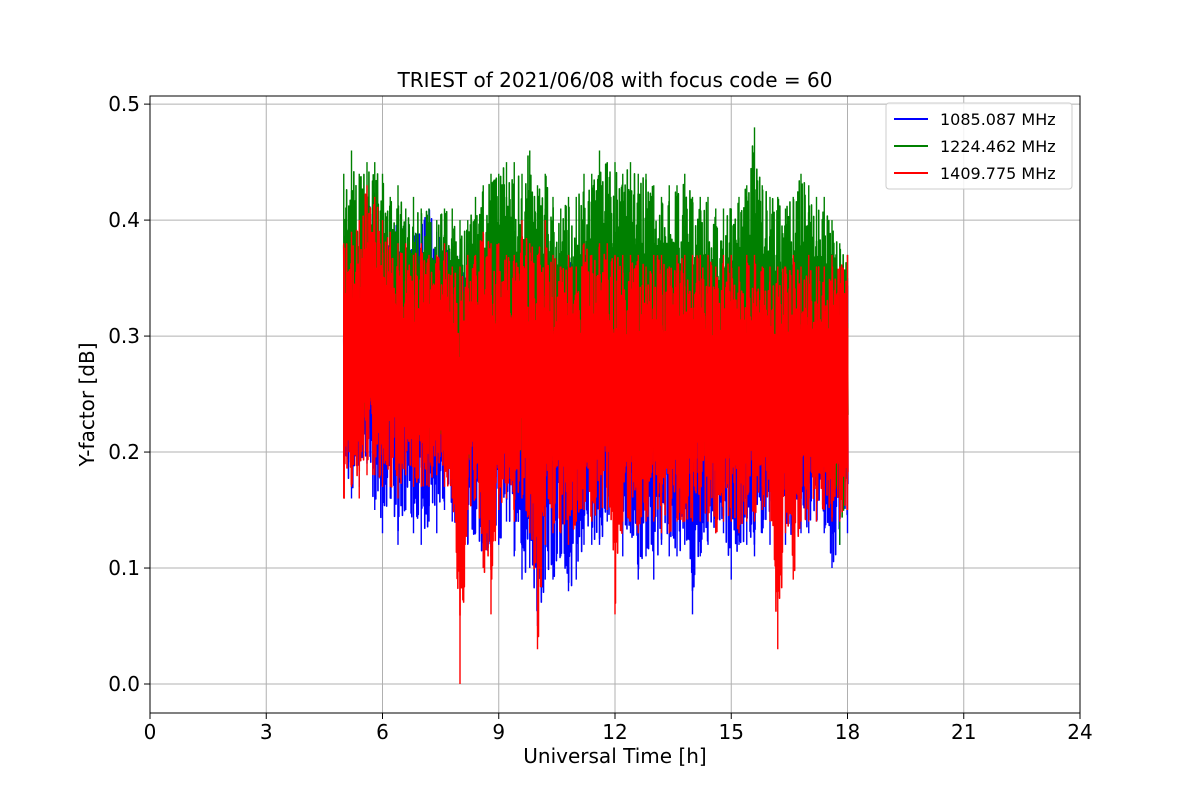 This screenshot has width=1200, height=800. Describe the element at coordinates (498, 732) in the screenshot. I see `x-tick-label: 9` at that location.